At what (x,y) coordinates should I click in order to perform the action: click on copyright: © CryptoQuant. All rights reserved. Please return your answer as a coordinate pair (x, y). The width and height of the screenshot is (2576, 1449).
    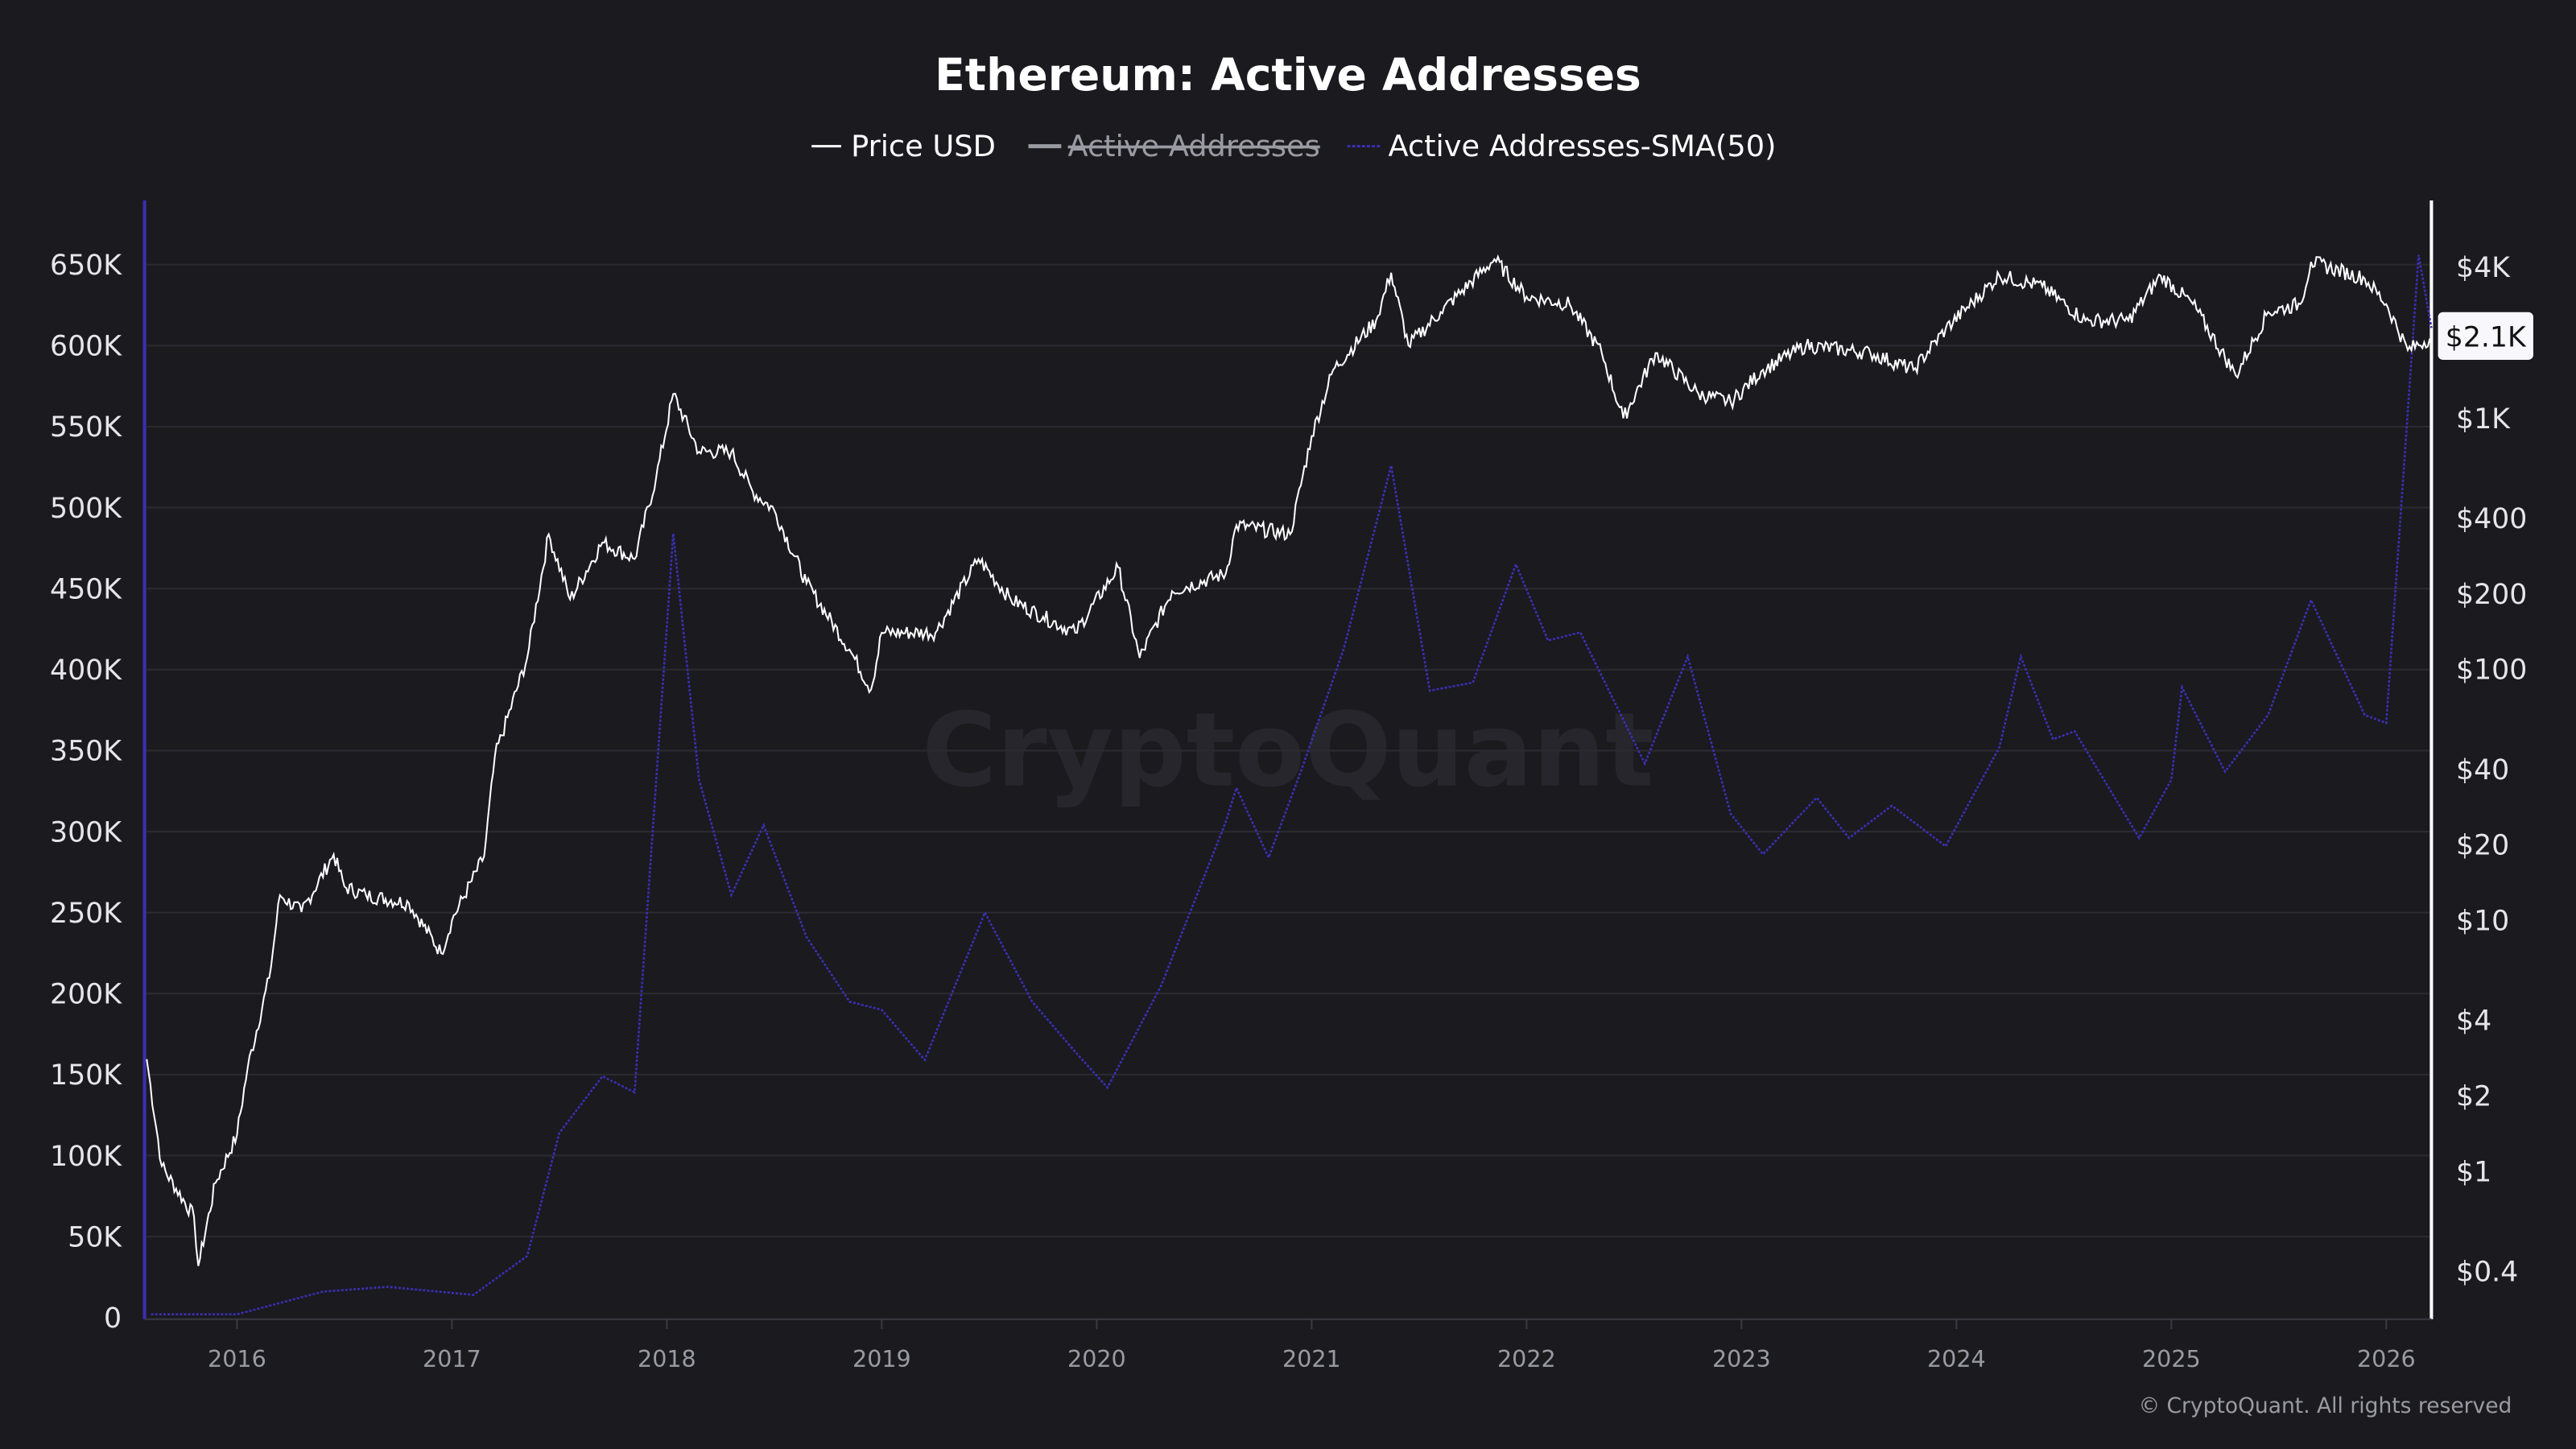
    Looking at the image, I should click on (2325, 1405).